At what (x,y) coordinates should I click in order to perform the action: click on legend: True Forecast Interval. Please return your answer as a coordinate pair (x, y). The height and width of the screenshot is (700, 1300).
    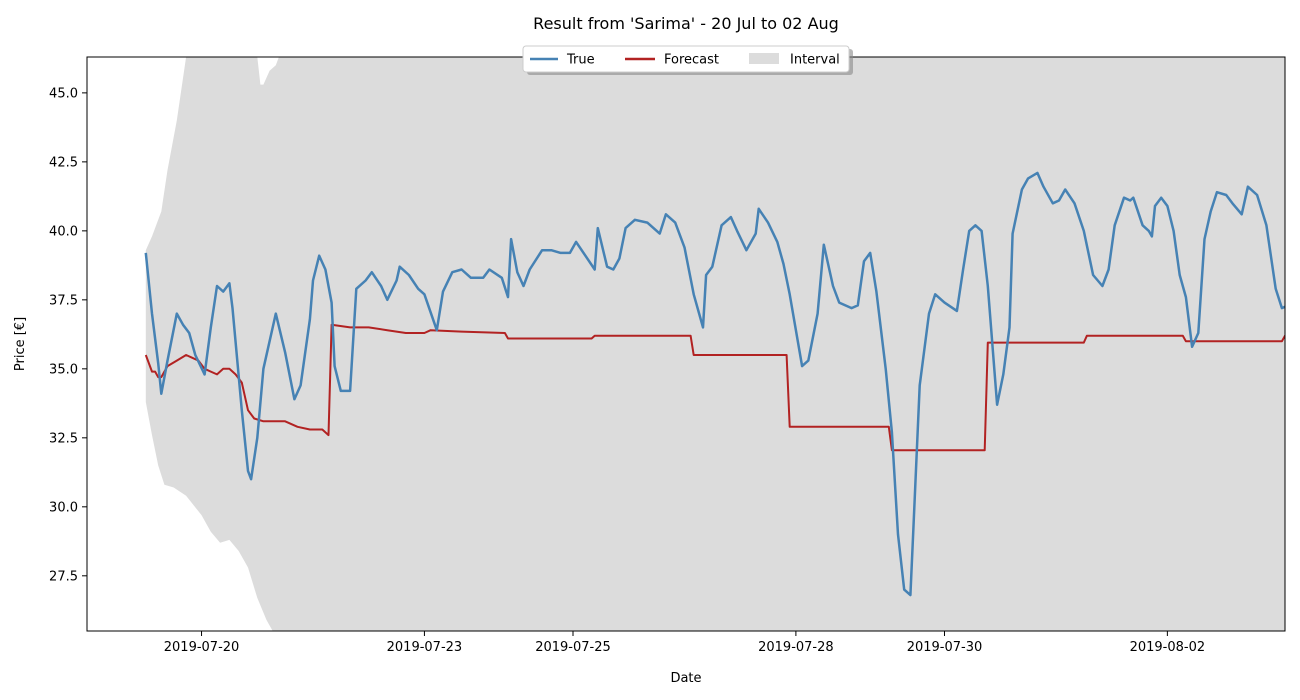
    Looking at the image, I should click on (687, 60).